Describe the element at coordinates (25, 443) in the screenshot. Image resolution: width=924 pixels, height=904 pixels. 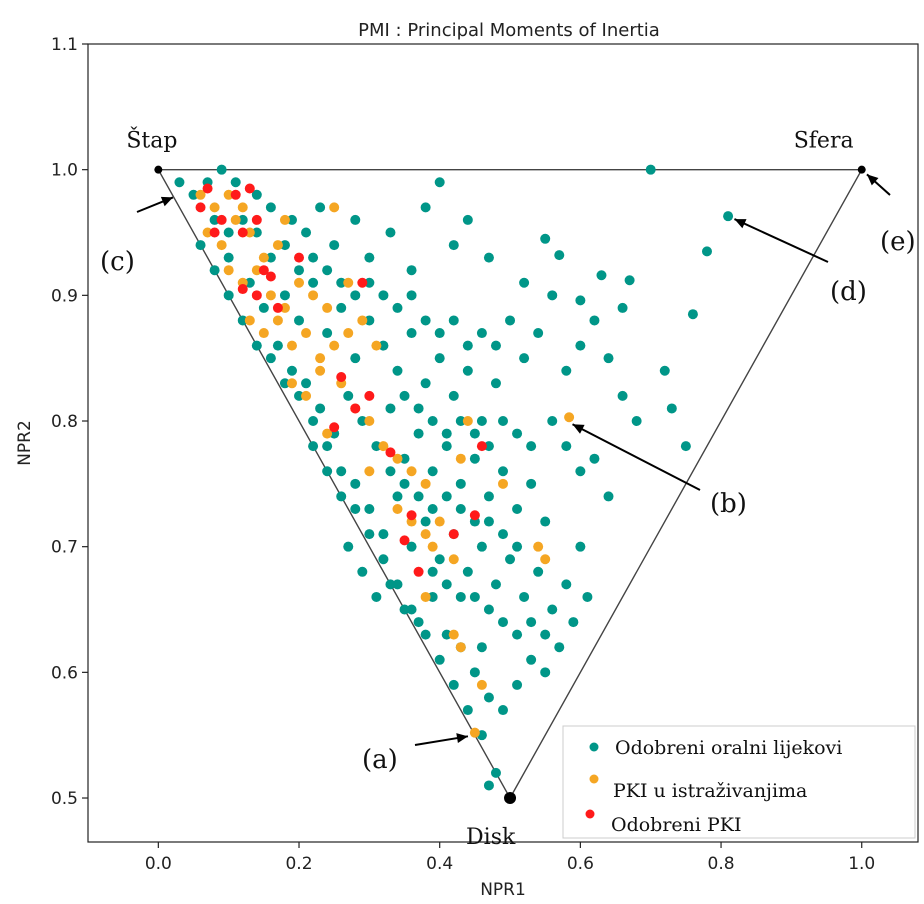
I see `y-axis-label: NPR2` at that location.